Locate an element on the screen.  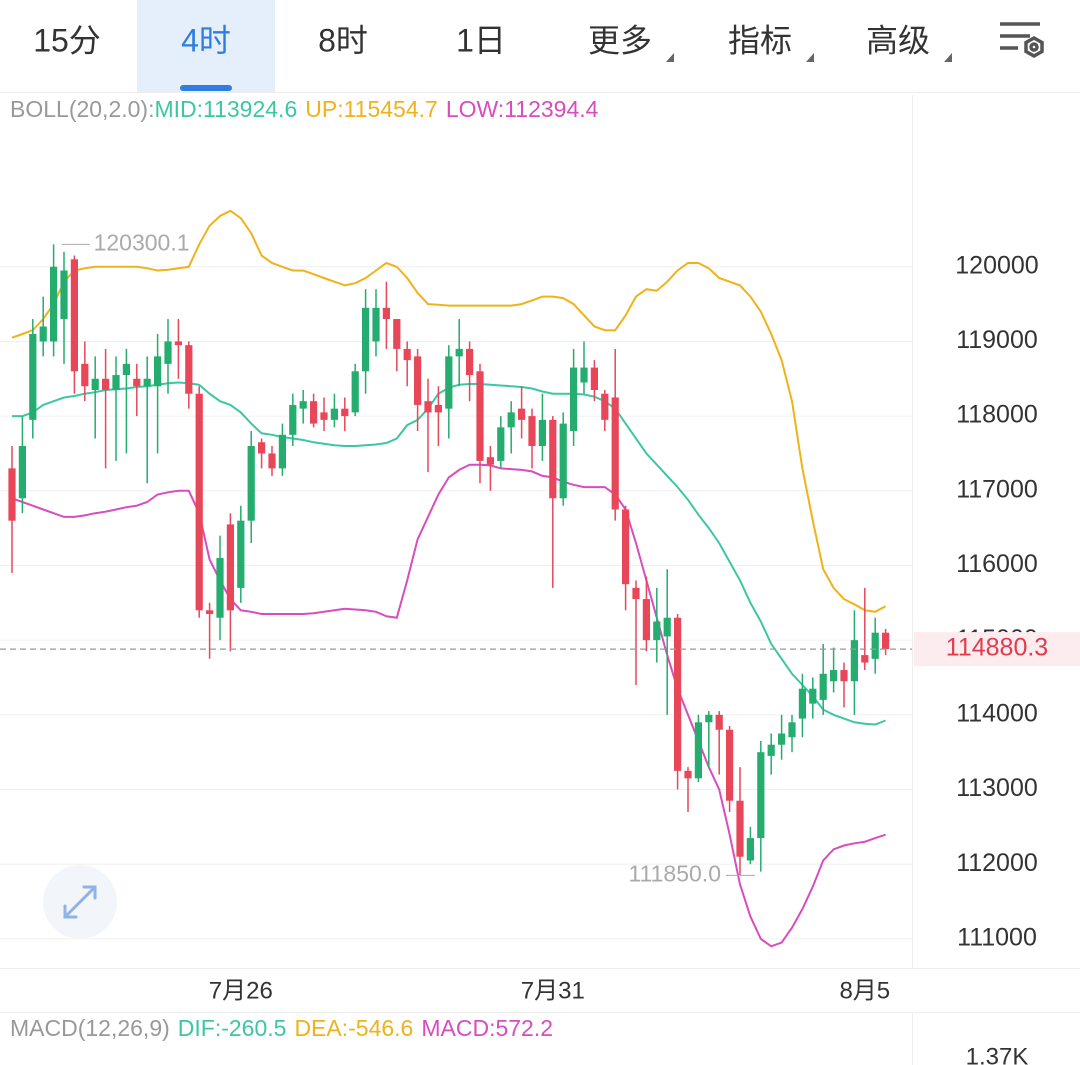
y-tick-label: 112000 is located at coordinates (997, 863).